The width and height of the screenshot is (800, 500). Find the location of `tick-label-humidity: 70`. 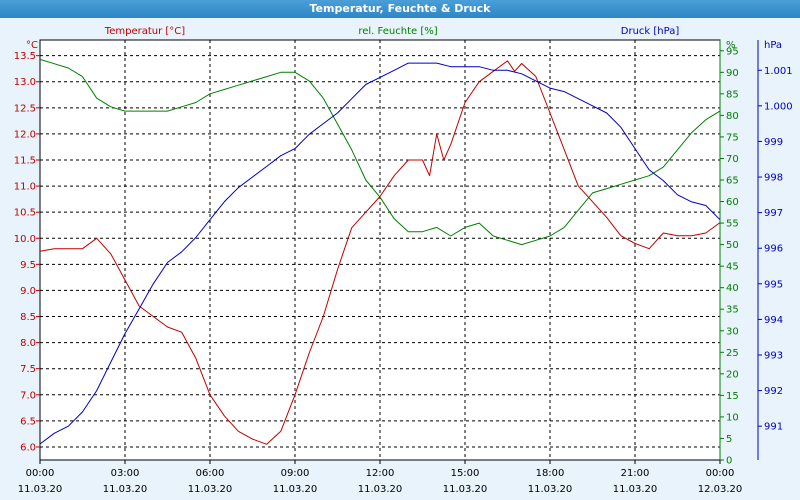

tick-label-humidity: 70 is located at coordinates (732, 159).